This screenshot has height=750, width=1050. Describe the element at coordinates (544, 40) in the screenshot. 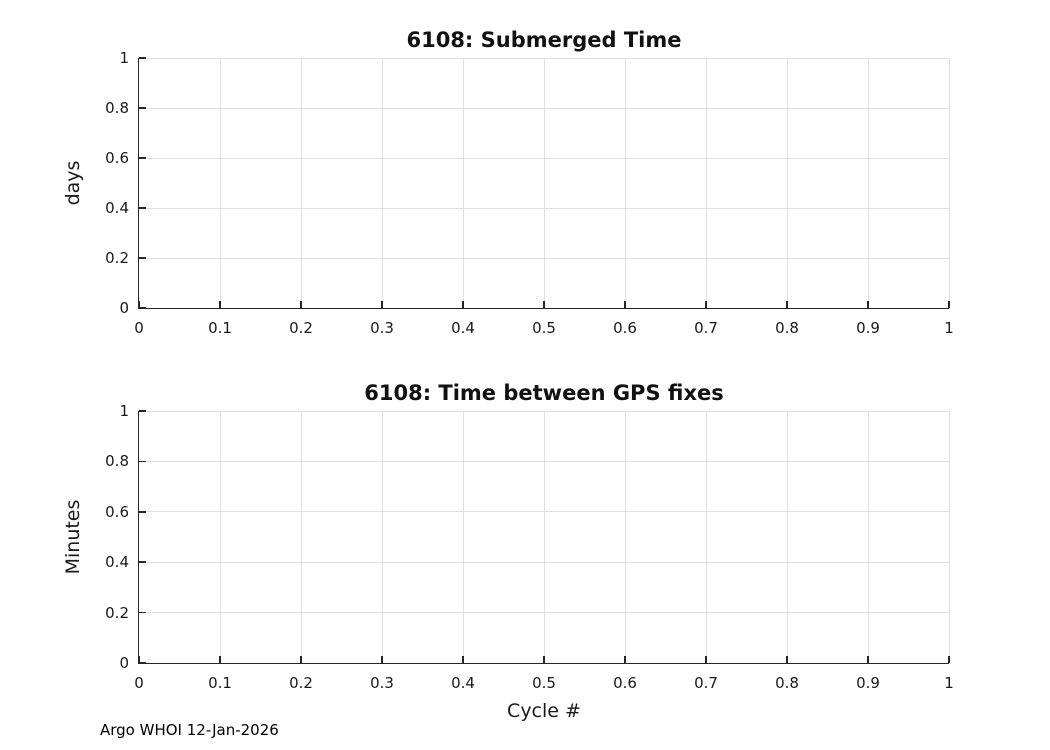

I see `plot-title-submerged-time: 6108: Submerged Time` at that location.